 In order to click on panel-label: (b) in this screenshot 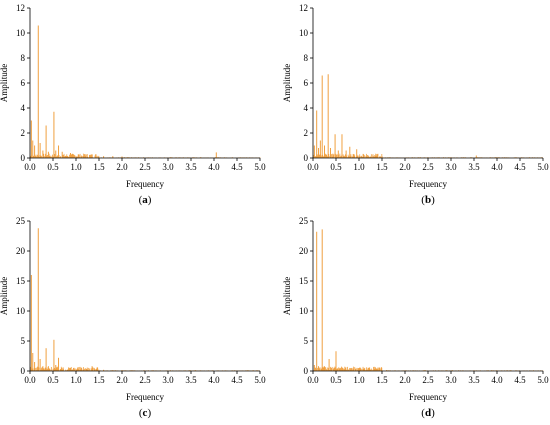, I will do `click(428, 200)`.